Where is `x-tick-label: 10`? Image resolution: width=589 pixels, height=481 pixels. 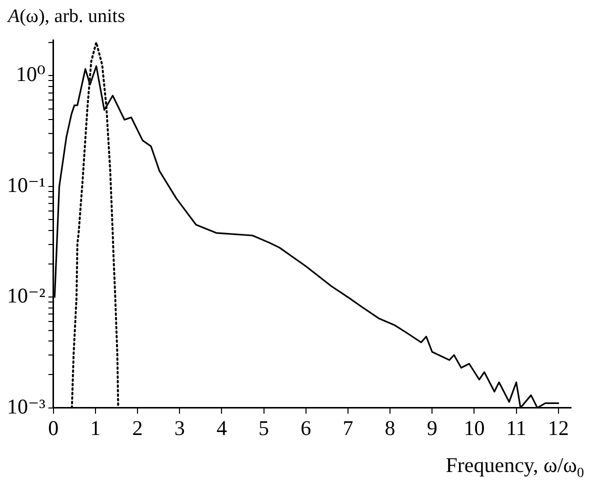 x-tick-label: 10 is located at coordinates (474, 428).